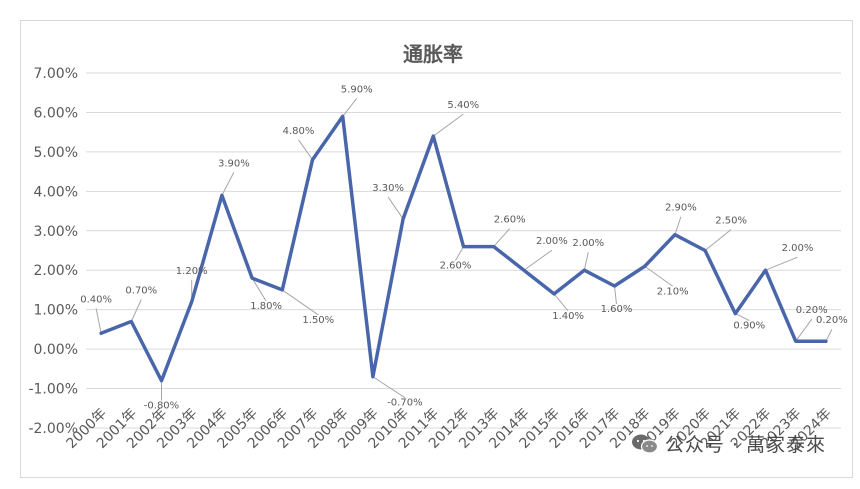 Image resolution: width=860 pixels, height=489 pixels. What do you see at coordinates (56, 271) in the screenshot?
I see `y-tick-label: 2.00%` at bounding box center [56, 271].